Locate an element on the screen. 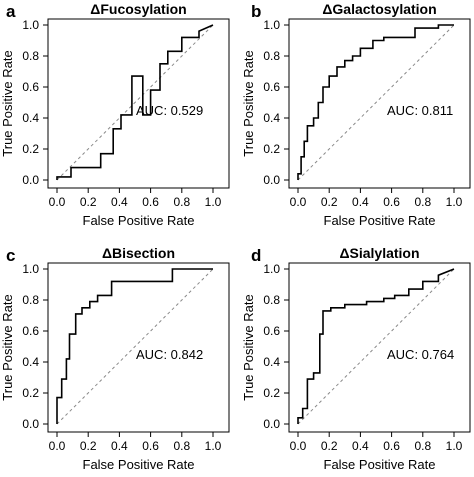  panel-letter: a is located at coordinates (11, 11).